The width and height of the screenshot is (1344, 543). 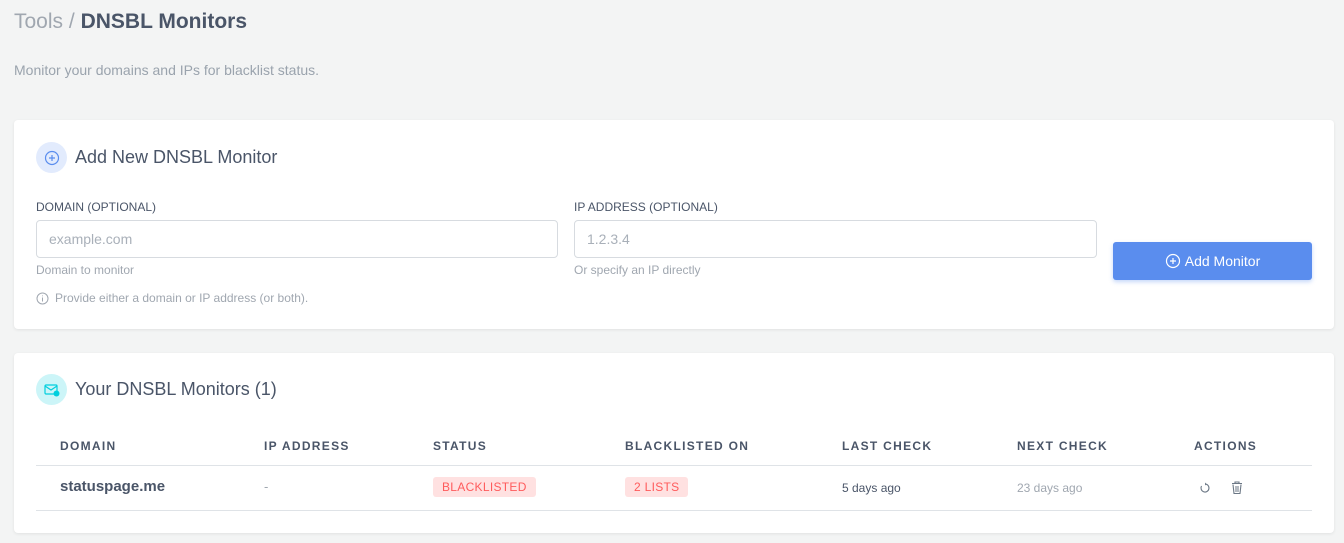 I want to click on add-monitor-button: Add Monitor, so click(x=1212, y=261).